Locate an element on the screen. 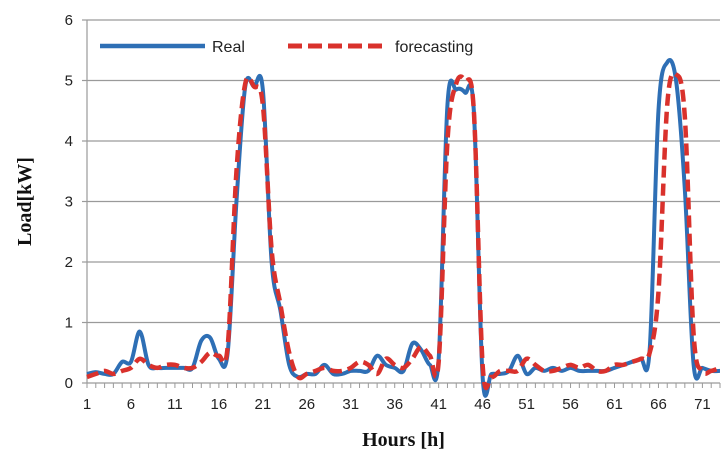  y-tick-label: 4 is located at coordinates (69, 141).